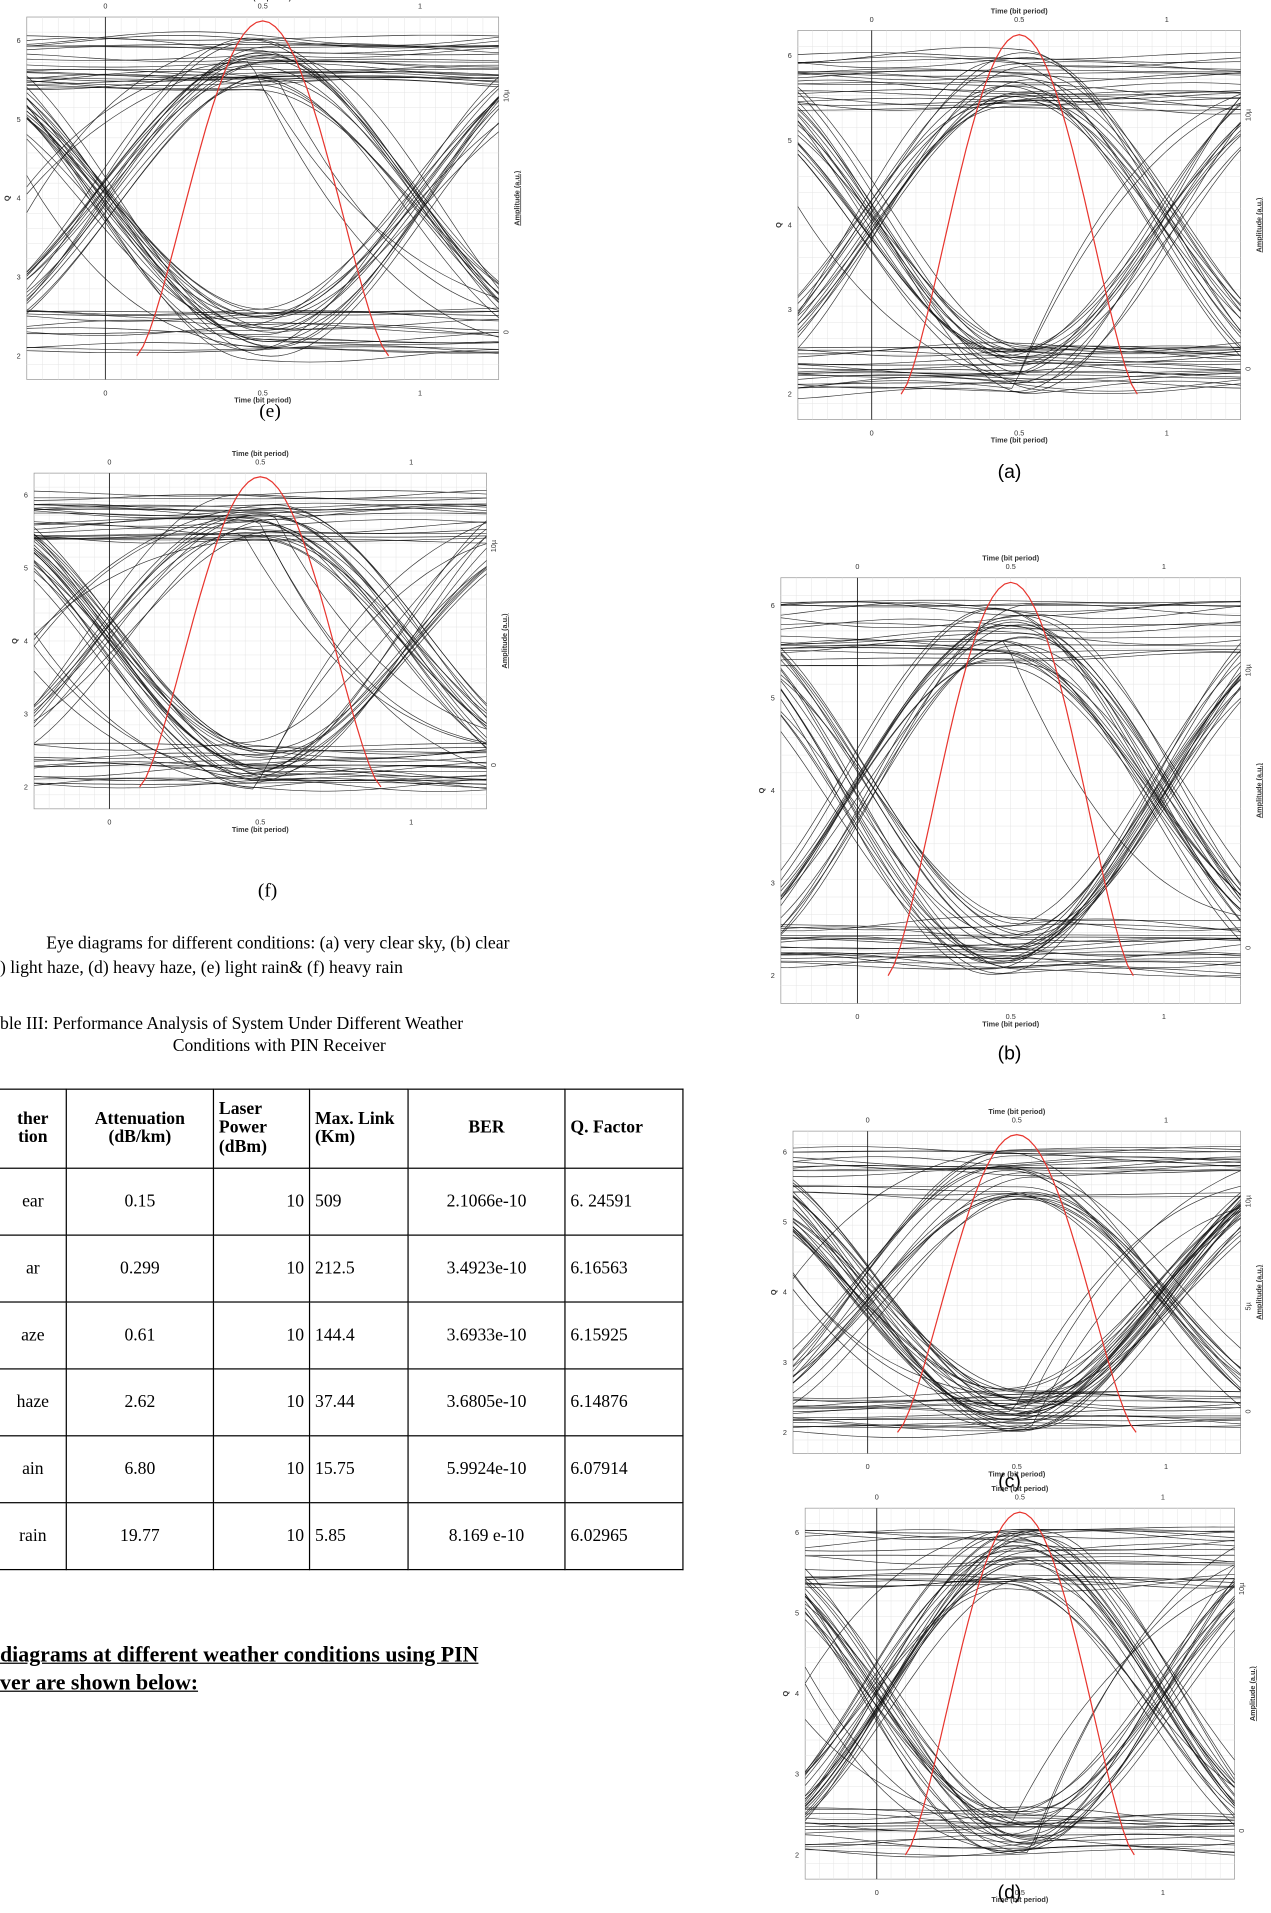 The width and height of the screenshot is (1271, 1913). I want to click on q-factor-curve, so click(260, 632).